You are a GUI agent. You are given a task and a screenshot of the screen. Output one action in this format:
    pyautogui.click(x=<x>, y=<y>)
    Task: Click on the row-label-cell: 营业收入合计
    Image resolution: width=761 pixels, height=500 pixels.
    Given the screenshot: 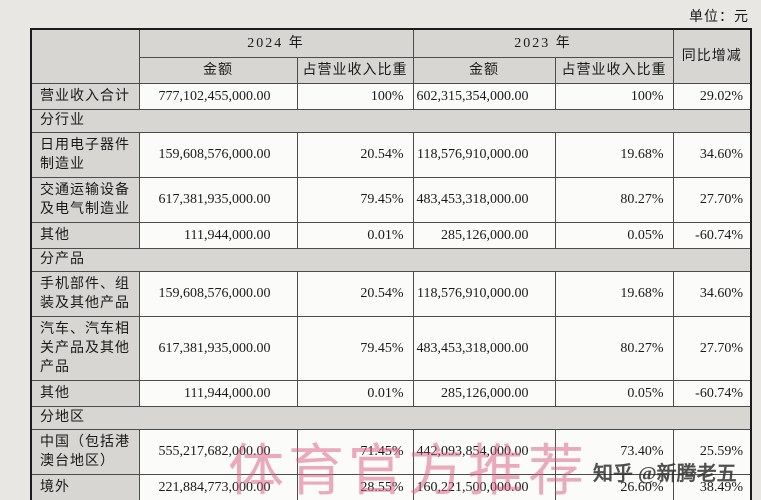 What is the action you would take?
    pyautogui.click(x=85, y=96)
    